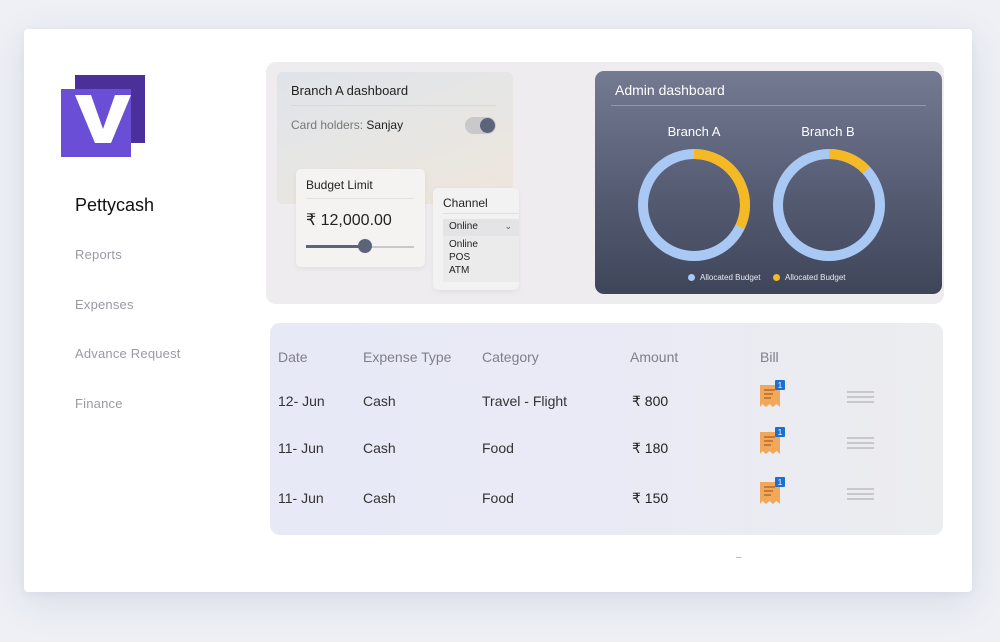 Image resolution: width=1000 pixels, height=642 pixels. What do you see at coordinates (508, 226) in the screenshot?
I see `chevron-down-icon: ⌄` at bounding box center [508, 226].